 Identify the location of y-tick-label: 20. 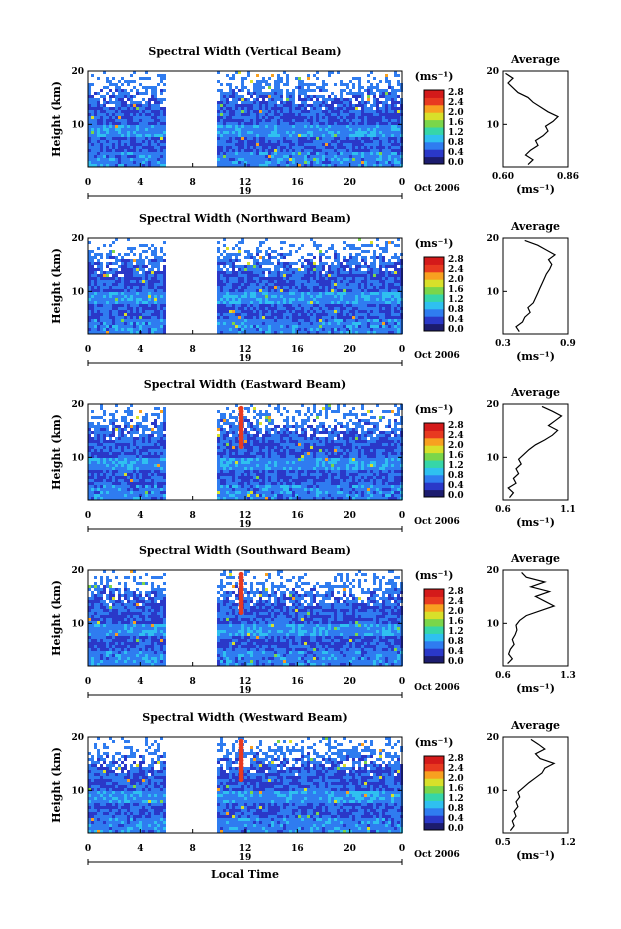
(77, 239).